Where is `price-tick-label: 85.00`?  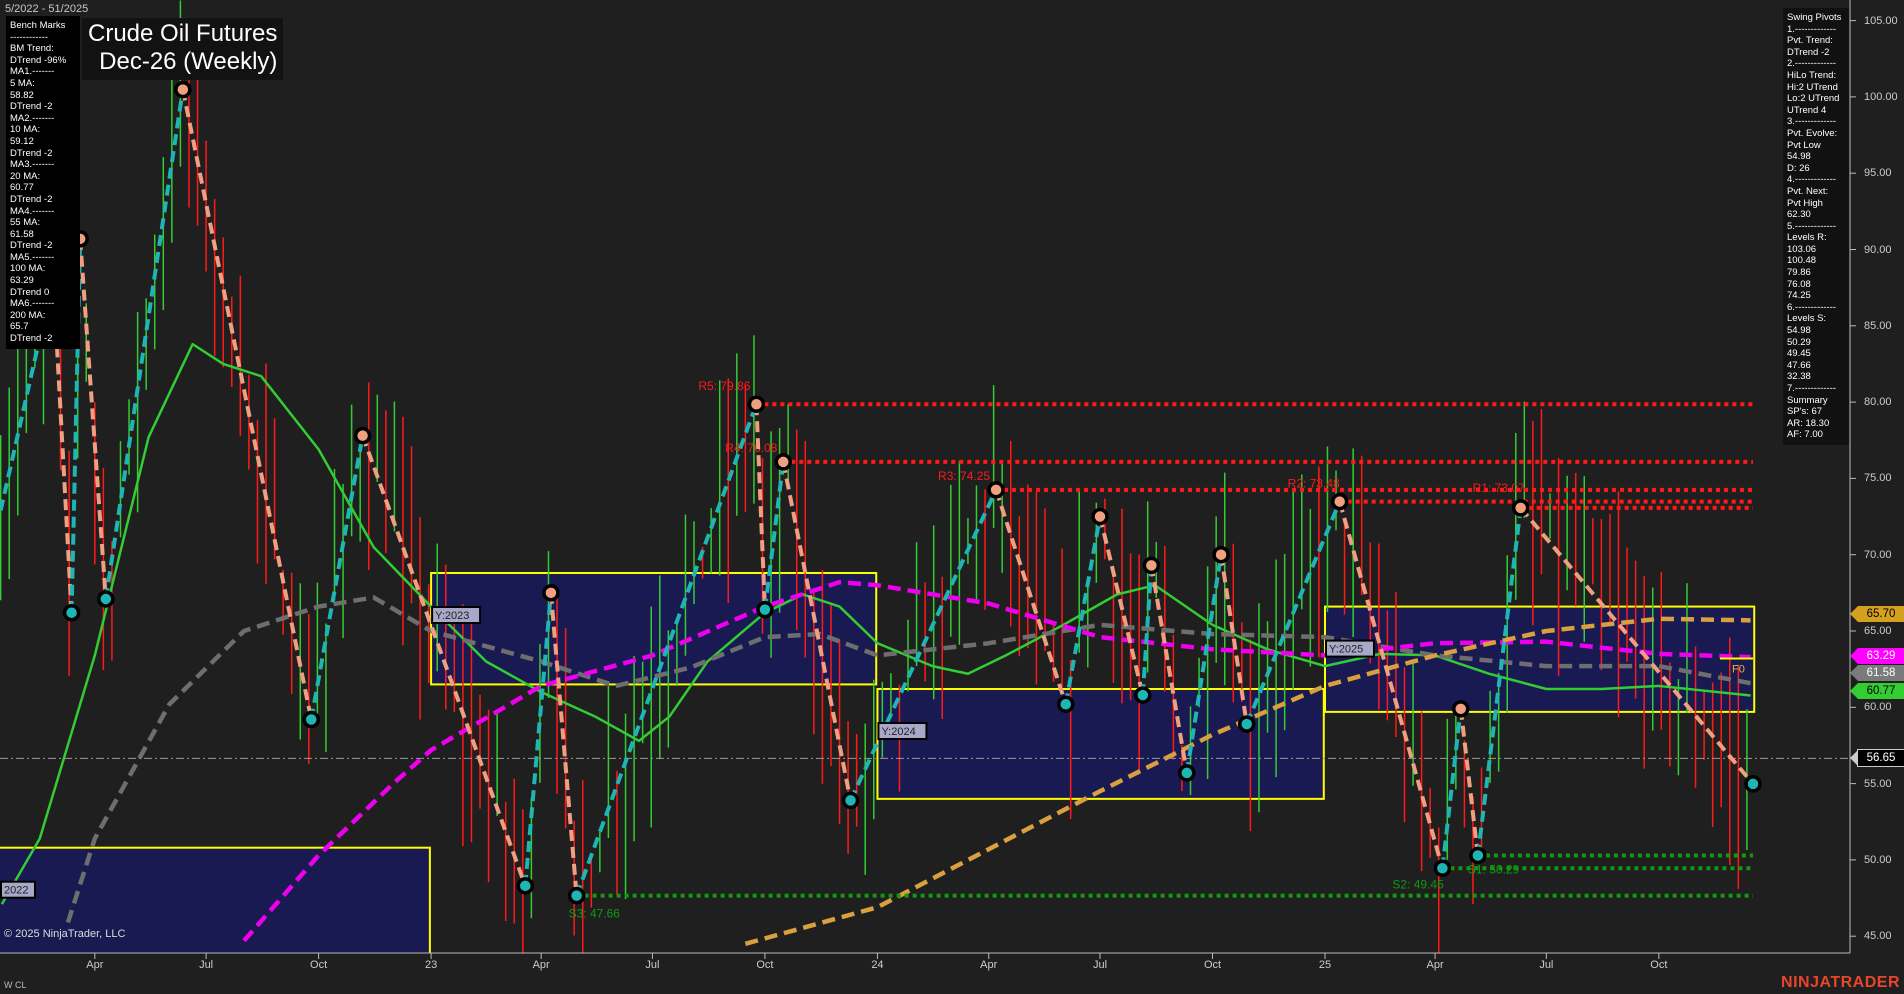 price-tick-label: 85.00 is located at coordinates (1878, 325).